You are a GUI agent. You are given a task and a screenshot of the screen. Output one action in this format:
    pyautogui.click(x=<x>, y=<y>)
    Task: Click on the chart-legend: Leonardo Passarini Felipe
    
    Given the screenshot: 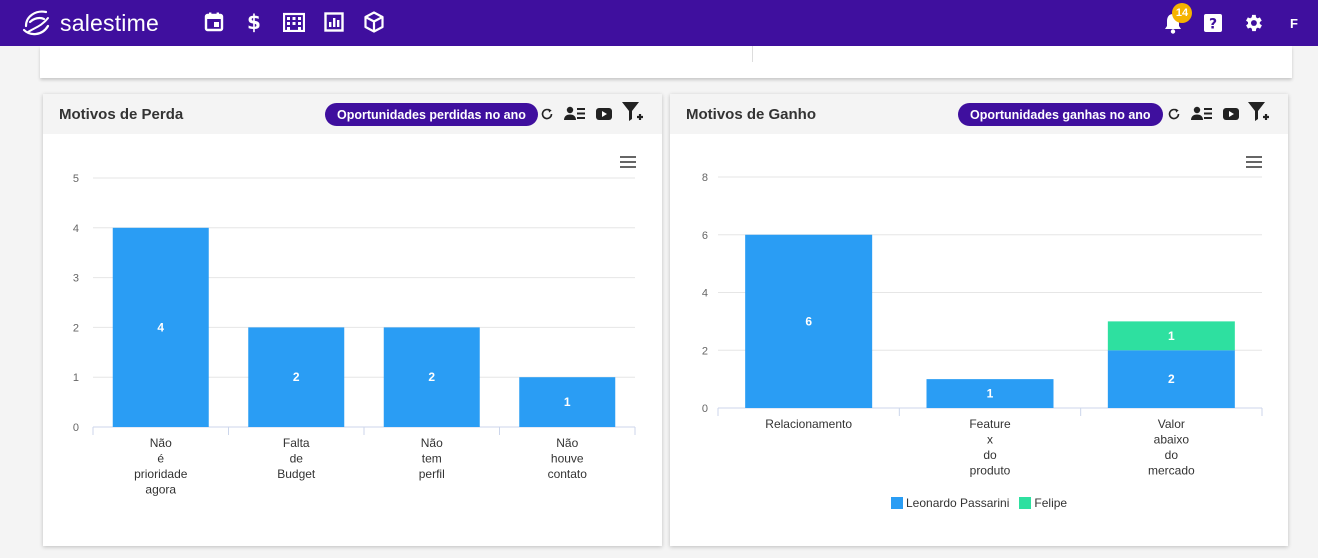 What is the action you would take?
    pyautogui.click(x=984, y=503)
    